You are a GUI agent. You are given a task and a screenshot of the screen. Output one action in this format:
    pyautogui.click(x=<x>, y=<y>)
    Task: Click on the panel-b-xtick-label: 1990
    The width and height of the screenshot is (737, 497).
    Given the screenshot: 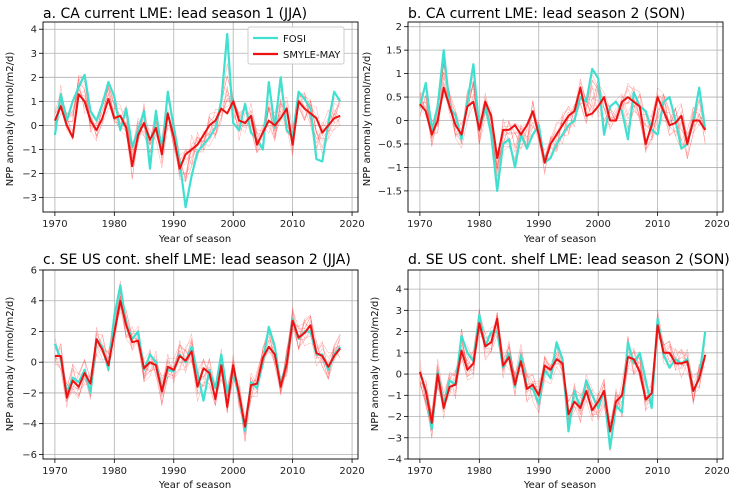 What is the action you would take?
    pyautogui.click(x=538, y=224)
    